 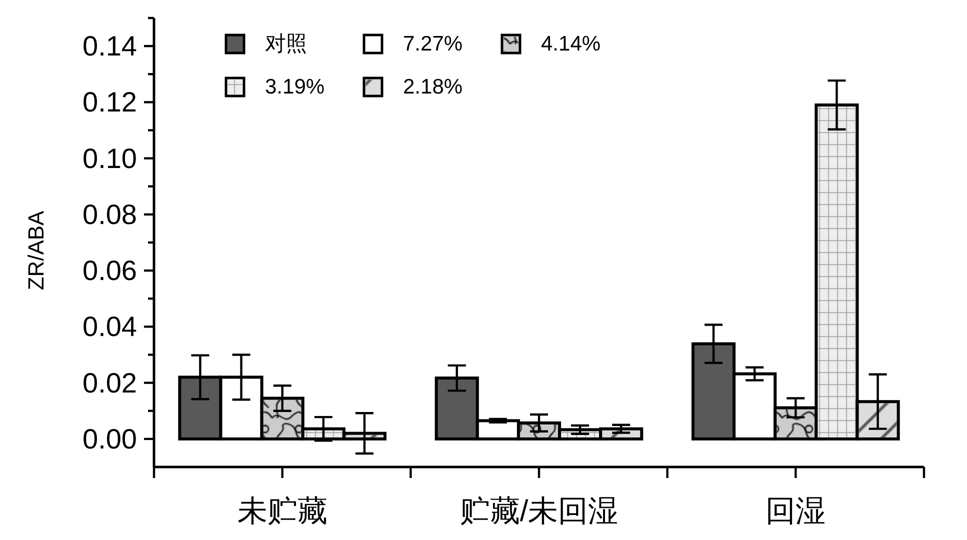 I want to click on x-tick-label: 回湿, so click(x=796, y=511).